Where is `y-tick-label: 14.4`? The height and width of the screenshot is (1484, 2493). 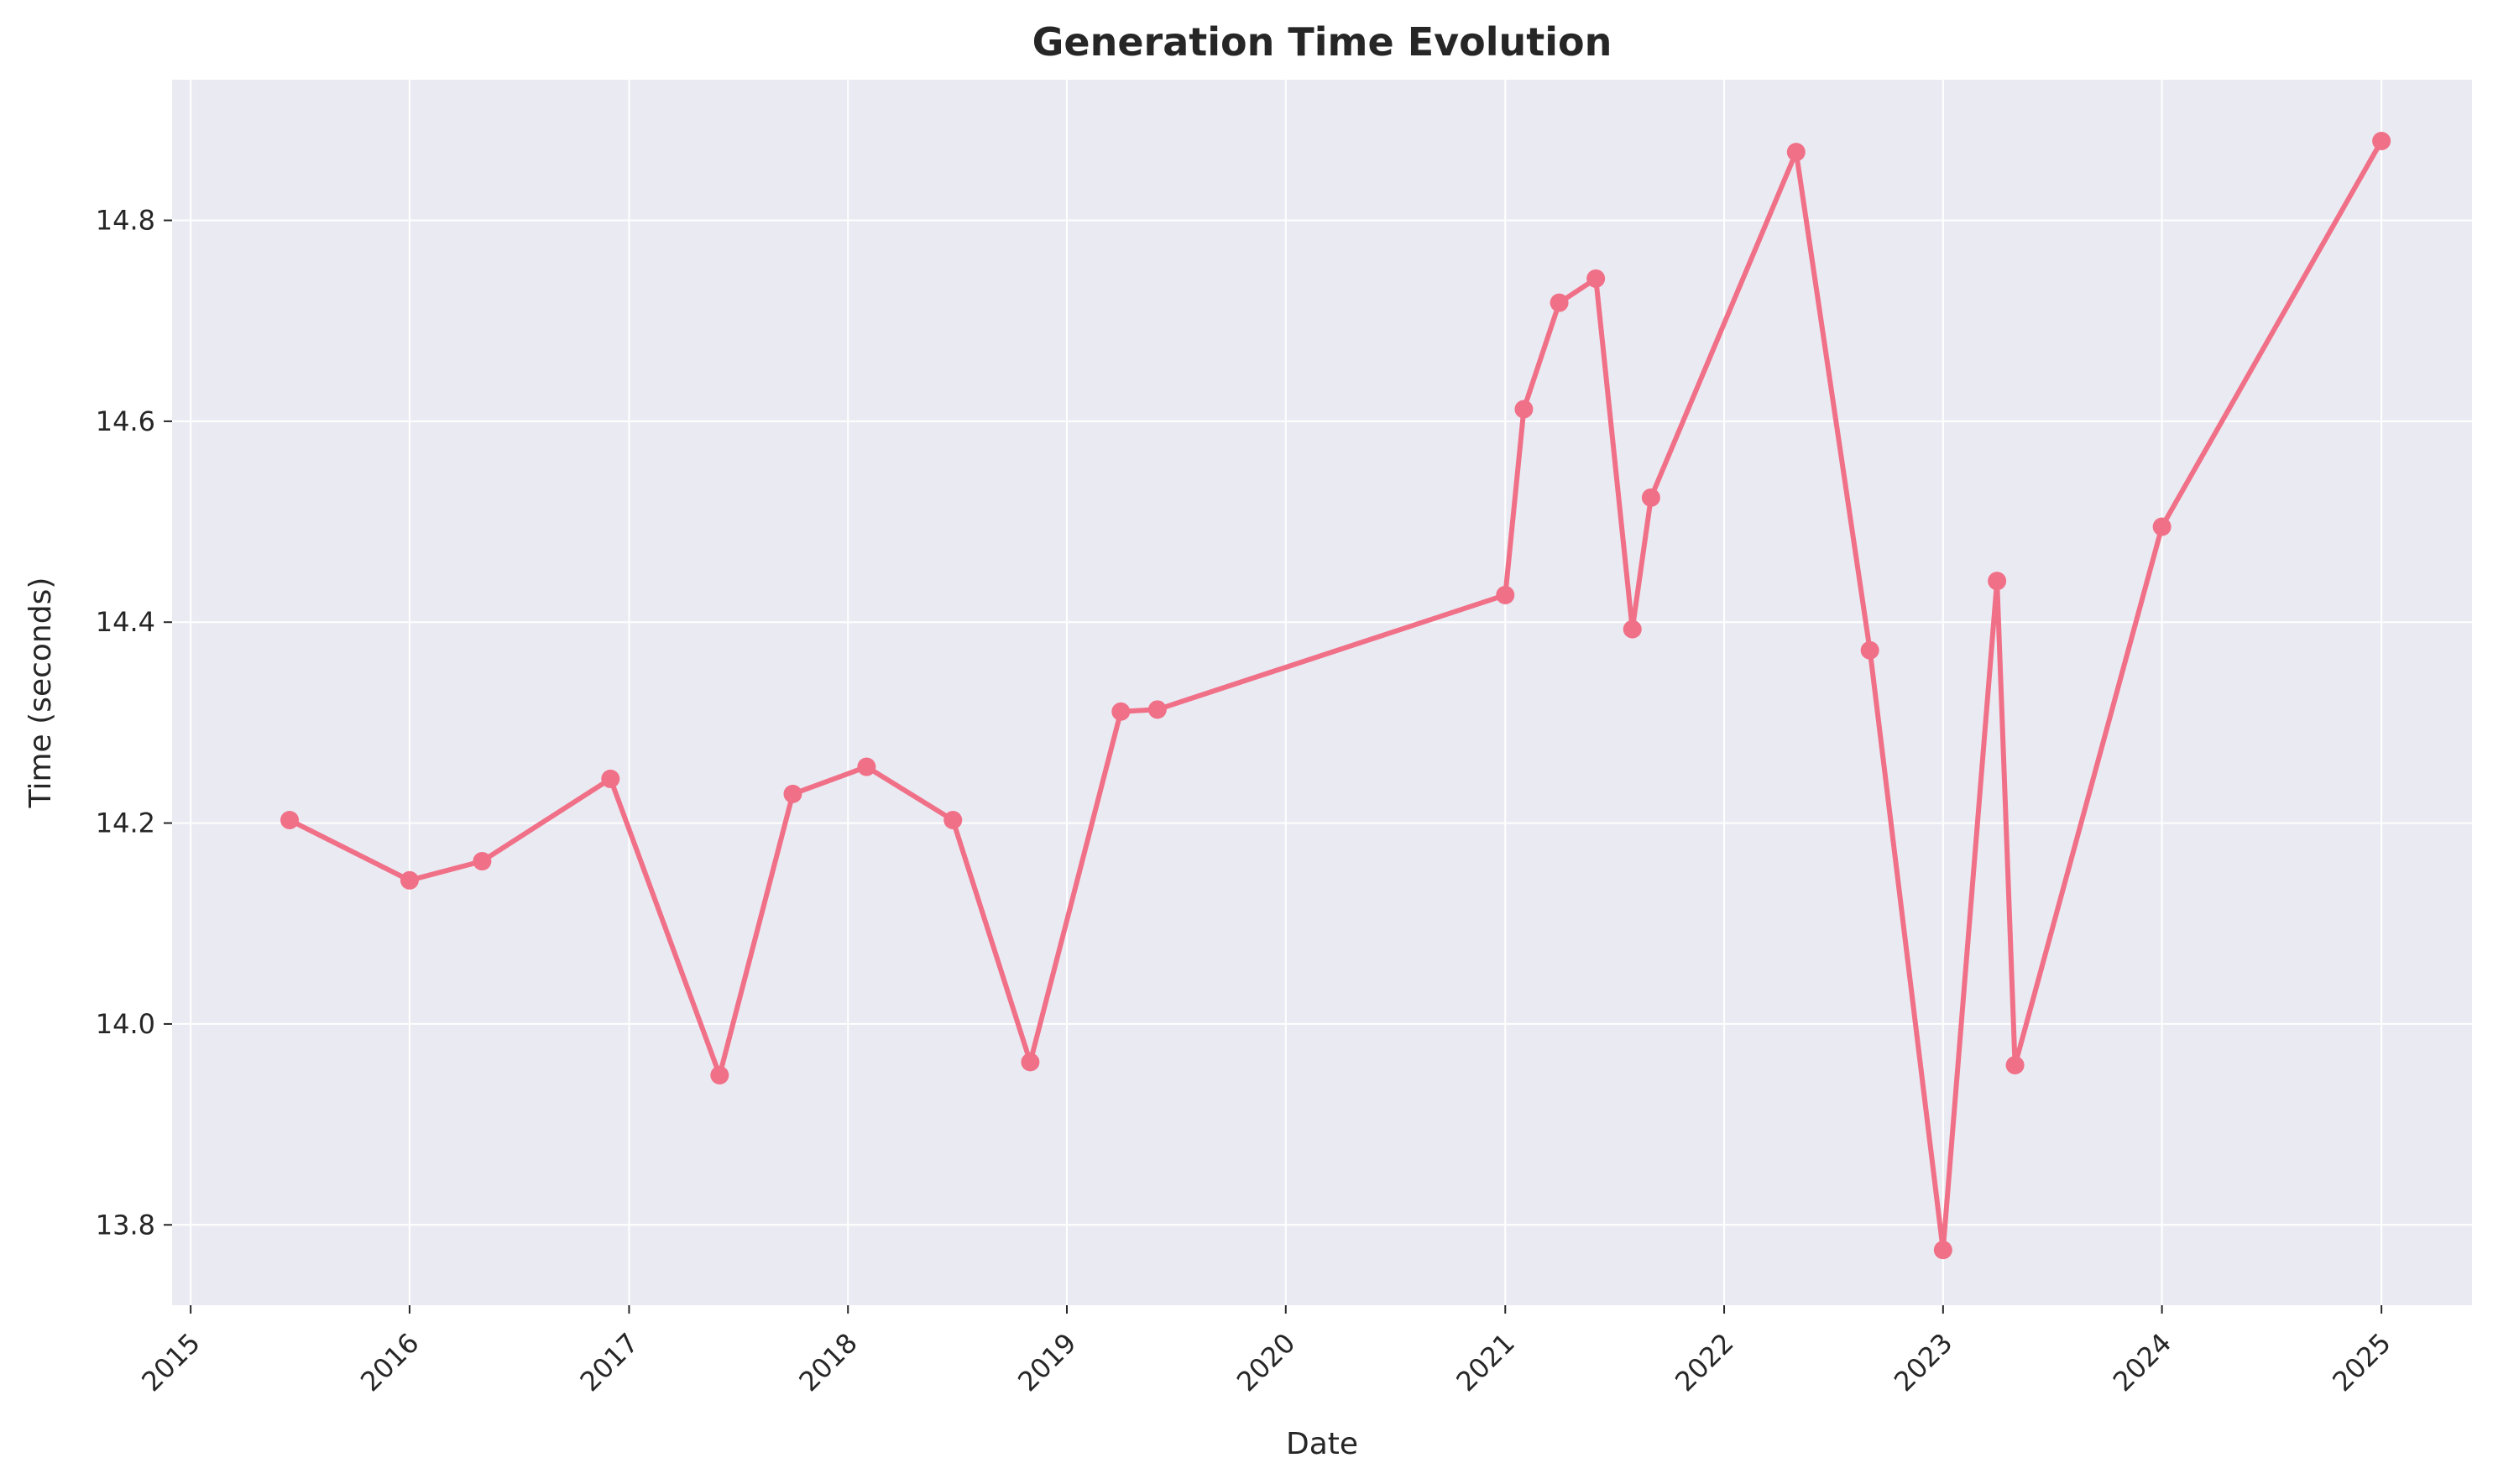
y-tick-label: 14.4 is located at coordinates (125, 622).